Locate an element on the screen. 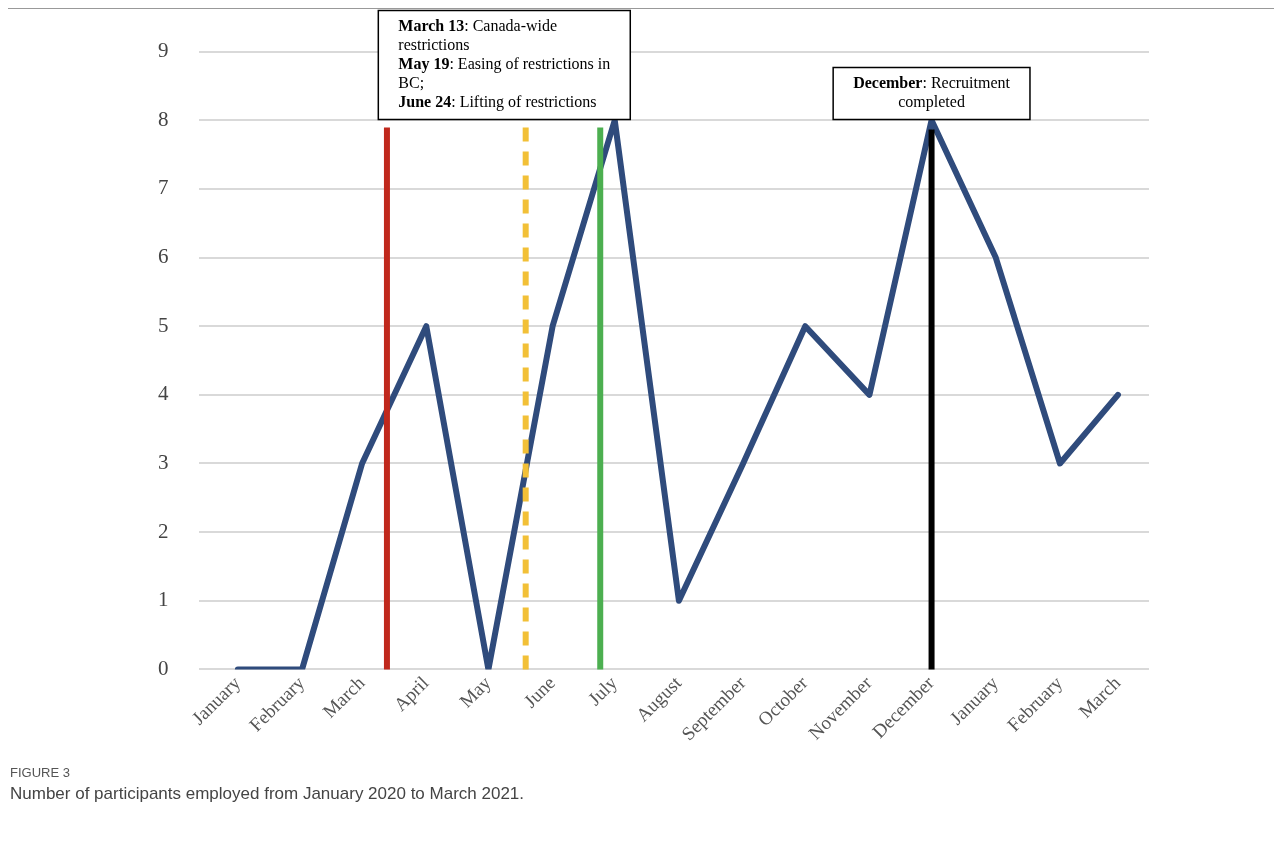 This screenshot has height=852, width=1282. ref-line-label: December: Recruitment completed is located at coordinates (932, 93).